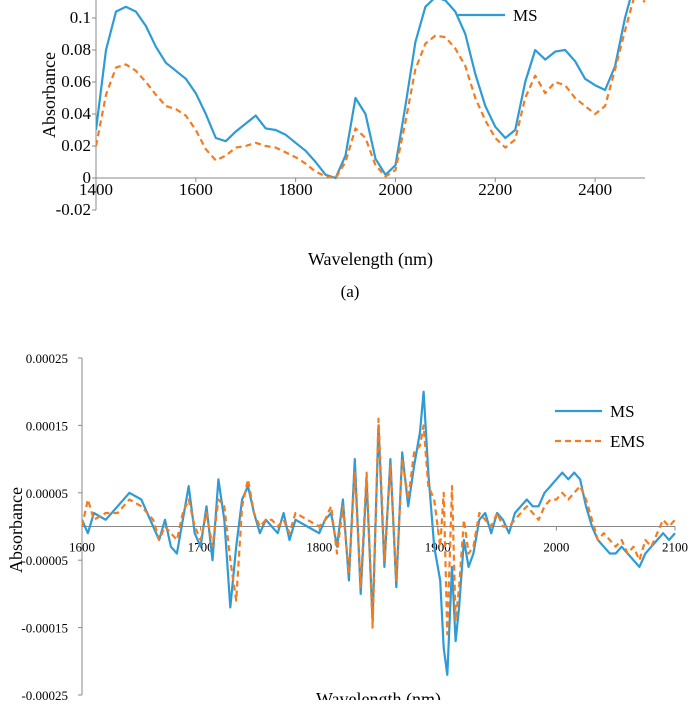  I want to click on y-tick-label: -0.00025, so click(44, 694).